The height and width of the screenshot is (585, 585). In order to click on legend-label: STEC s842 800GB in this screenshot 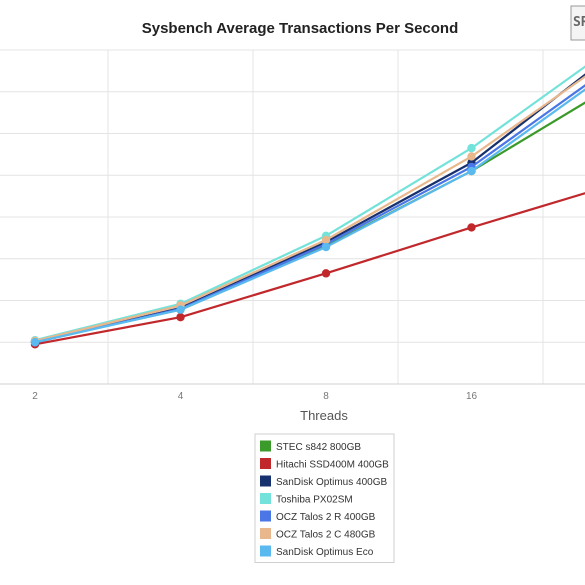, I will do `click(318, 447)`.